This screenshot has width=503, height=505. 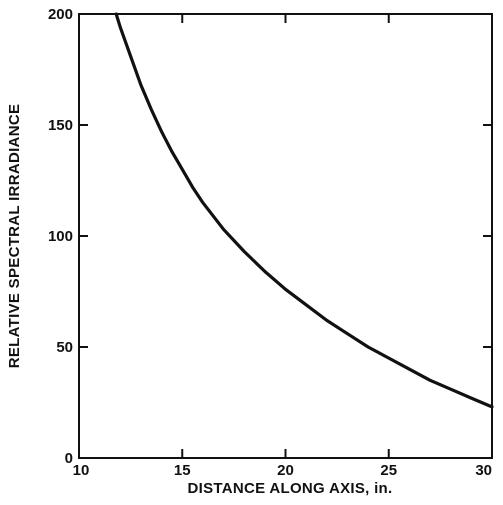 I want to click on x-tick-label: 30, so click(x=483, y=470).